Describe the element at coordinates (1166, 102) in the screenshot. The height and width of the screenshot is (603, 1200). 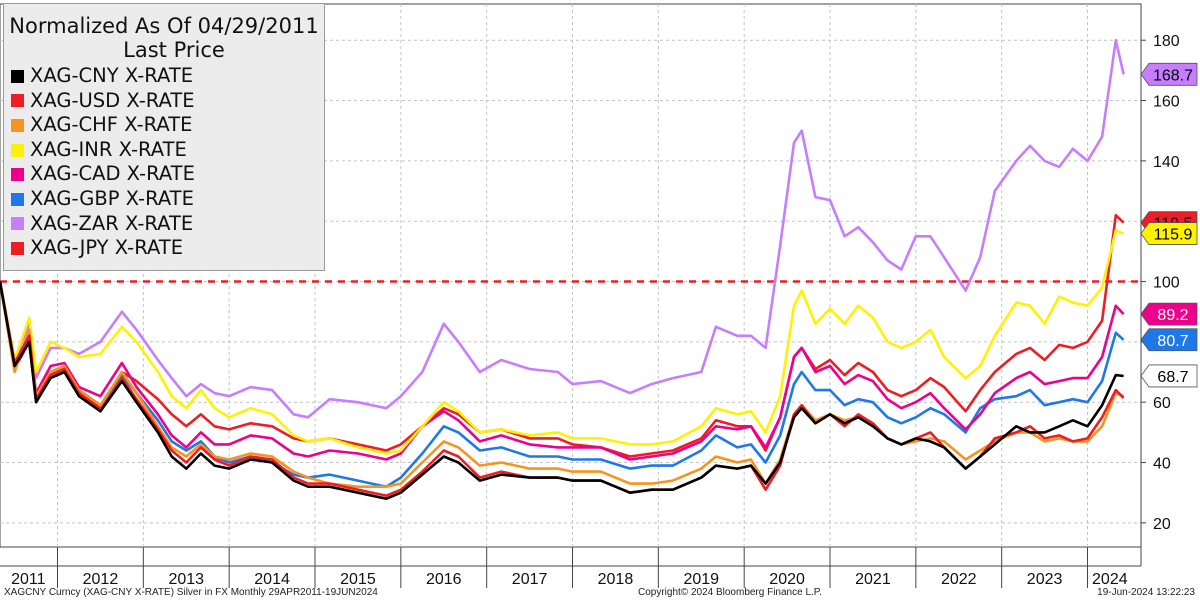
I see `y-tick-label: 160` at that location.